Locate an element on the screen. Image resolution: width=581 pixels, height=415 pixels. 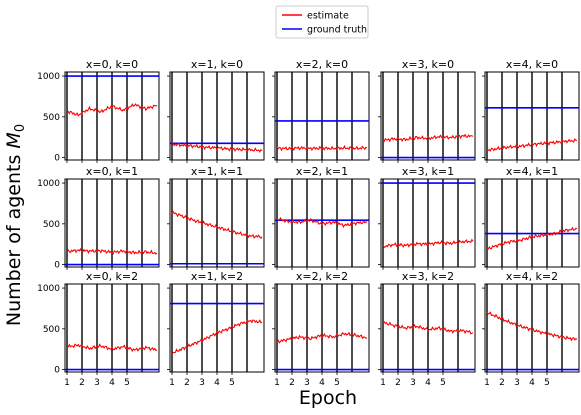
panel-title: x=1, k=2 is located at coordinates (217, 276).